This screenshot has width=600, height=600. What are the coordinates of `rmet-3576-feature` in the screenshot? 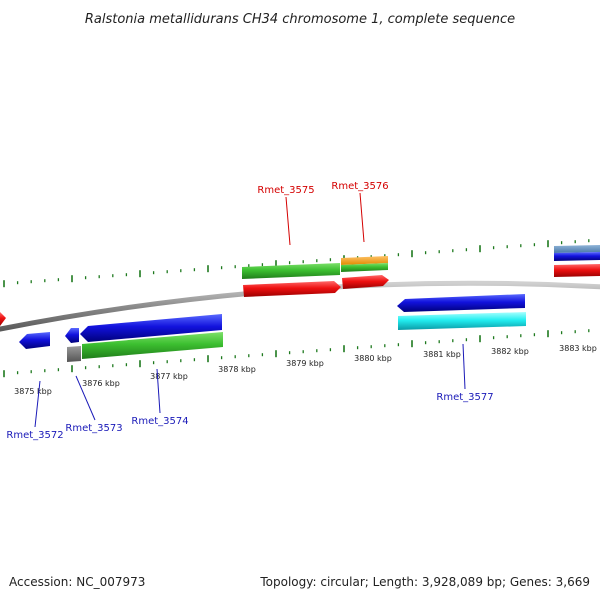 It's located at (364, 260).